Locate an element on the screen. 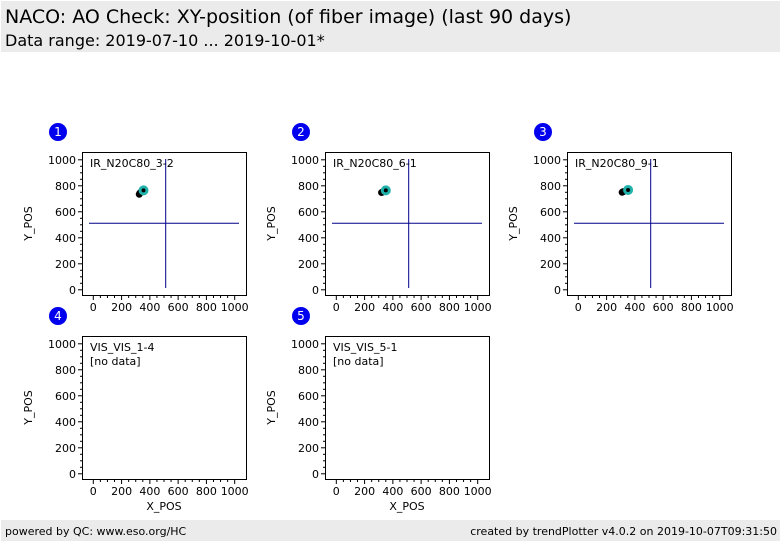  badge-number: 3 is located at coordinates (543, 132).